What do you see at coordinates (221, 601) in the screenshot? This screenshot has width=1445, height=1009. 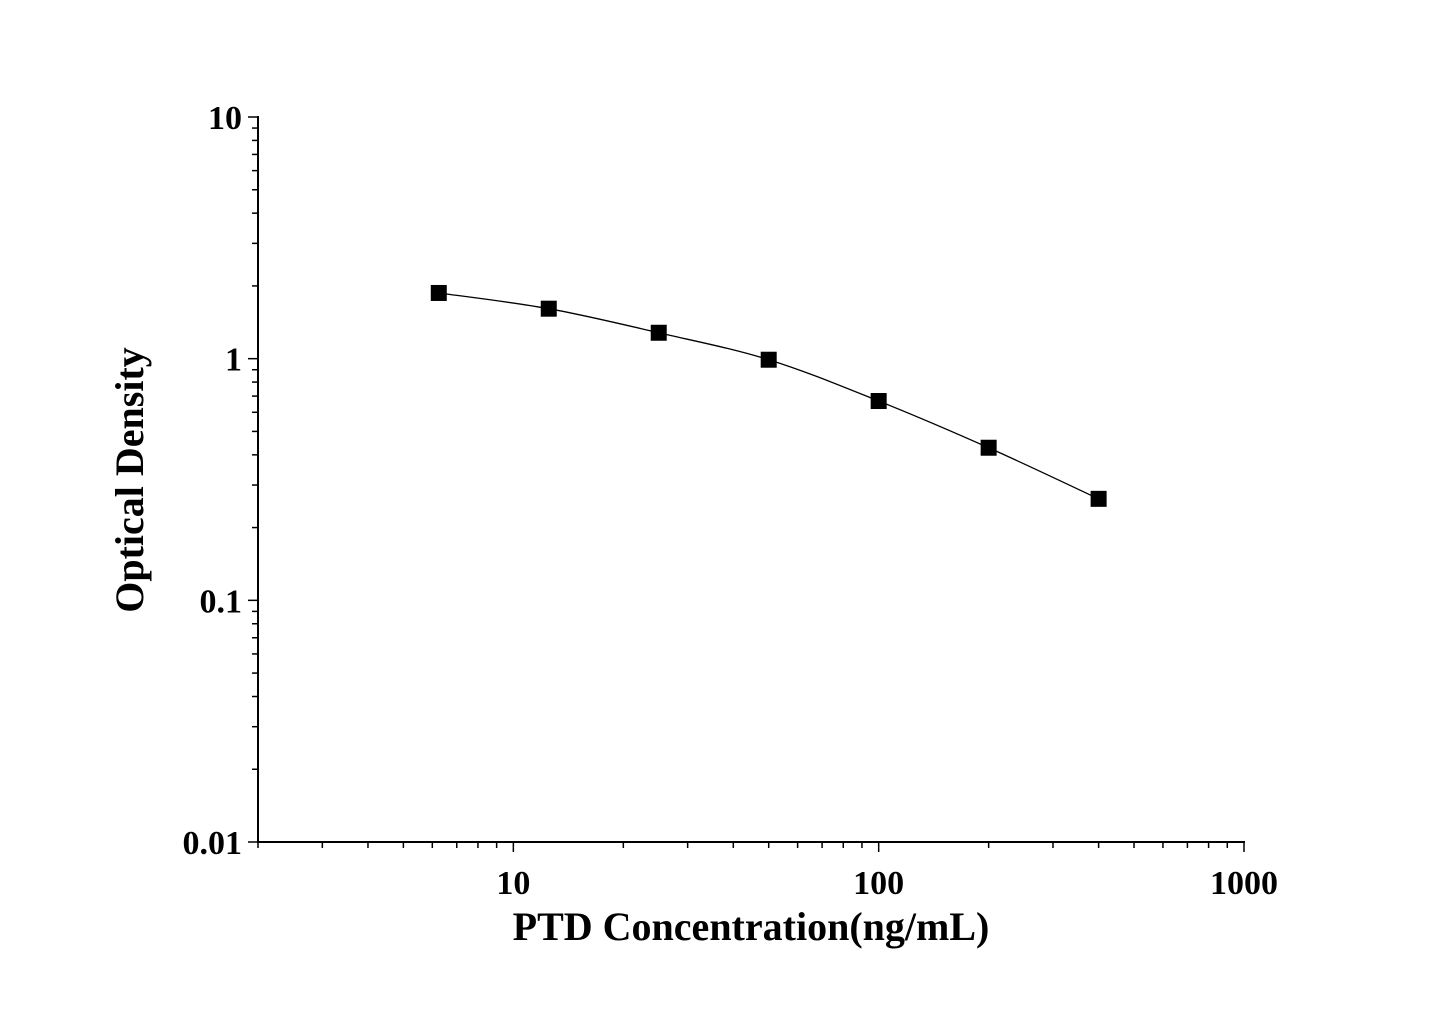 I see `y-tick-label: 0.1` at bounding box center [221, 601].